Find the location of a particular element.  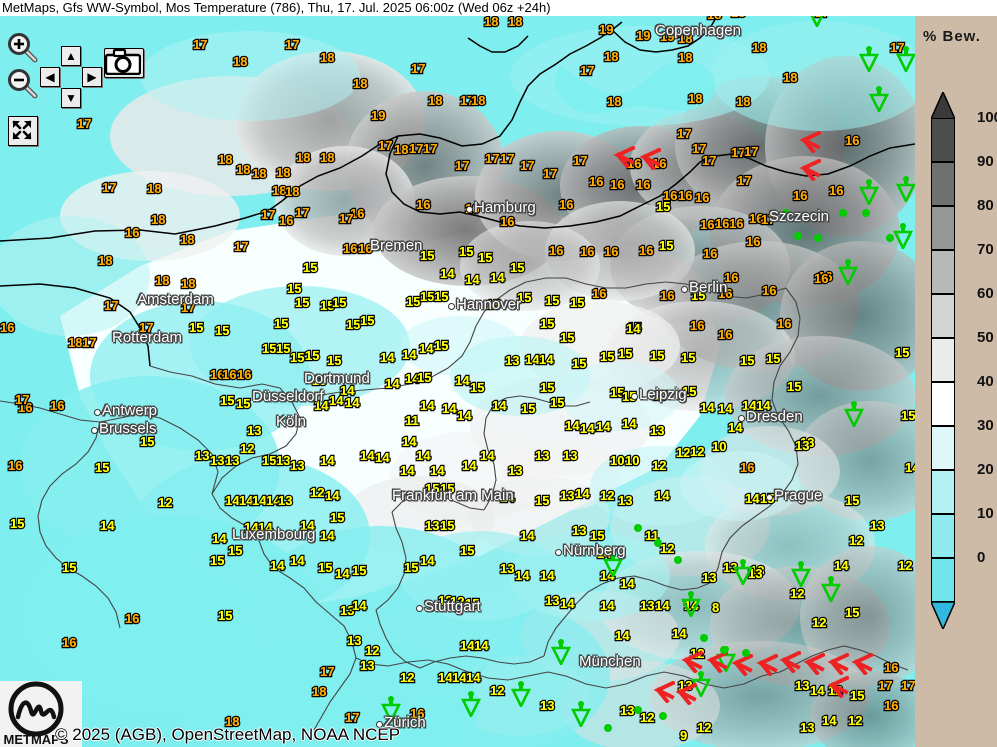

fullscreen-button is located at coordinates (23, 131).